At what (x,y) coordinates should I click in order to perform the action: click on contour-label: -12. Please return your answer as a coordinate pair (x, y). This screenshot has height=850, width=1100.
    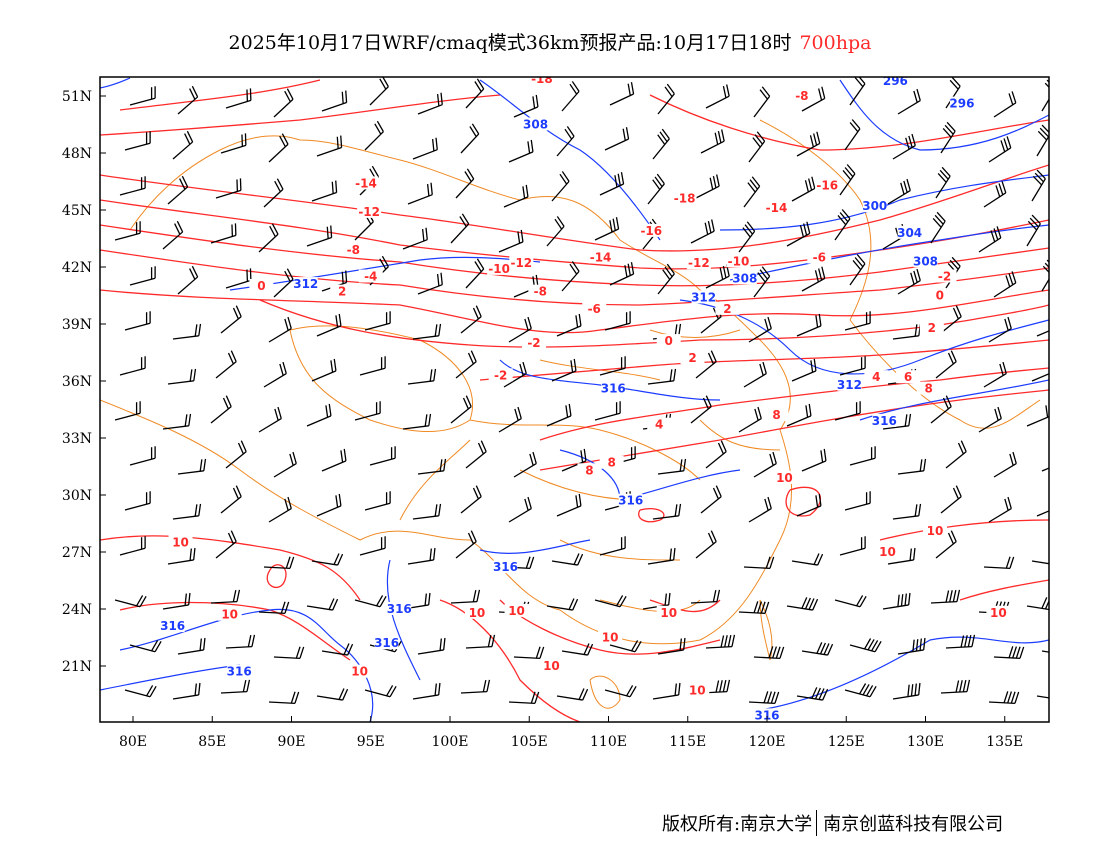
    Looking at the image, I should click on (369, 212).